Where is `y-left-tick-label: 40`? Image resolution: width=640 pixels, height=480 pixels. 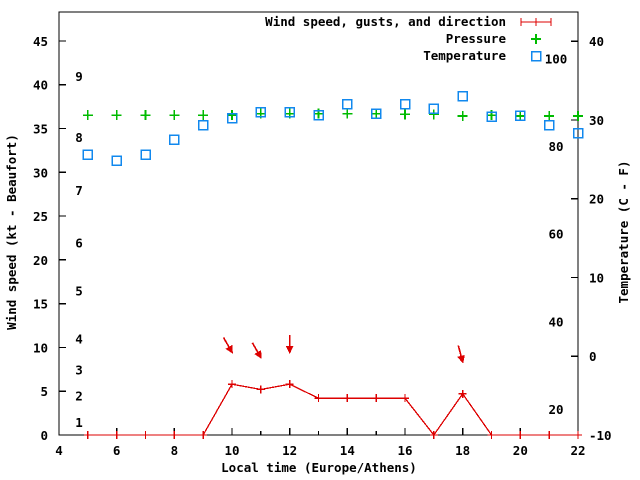 y-left-tick-label: 40 is located at coordinates (40, 85).